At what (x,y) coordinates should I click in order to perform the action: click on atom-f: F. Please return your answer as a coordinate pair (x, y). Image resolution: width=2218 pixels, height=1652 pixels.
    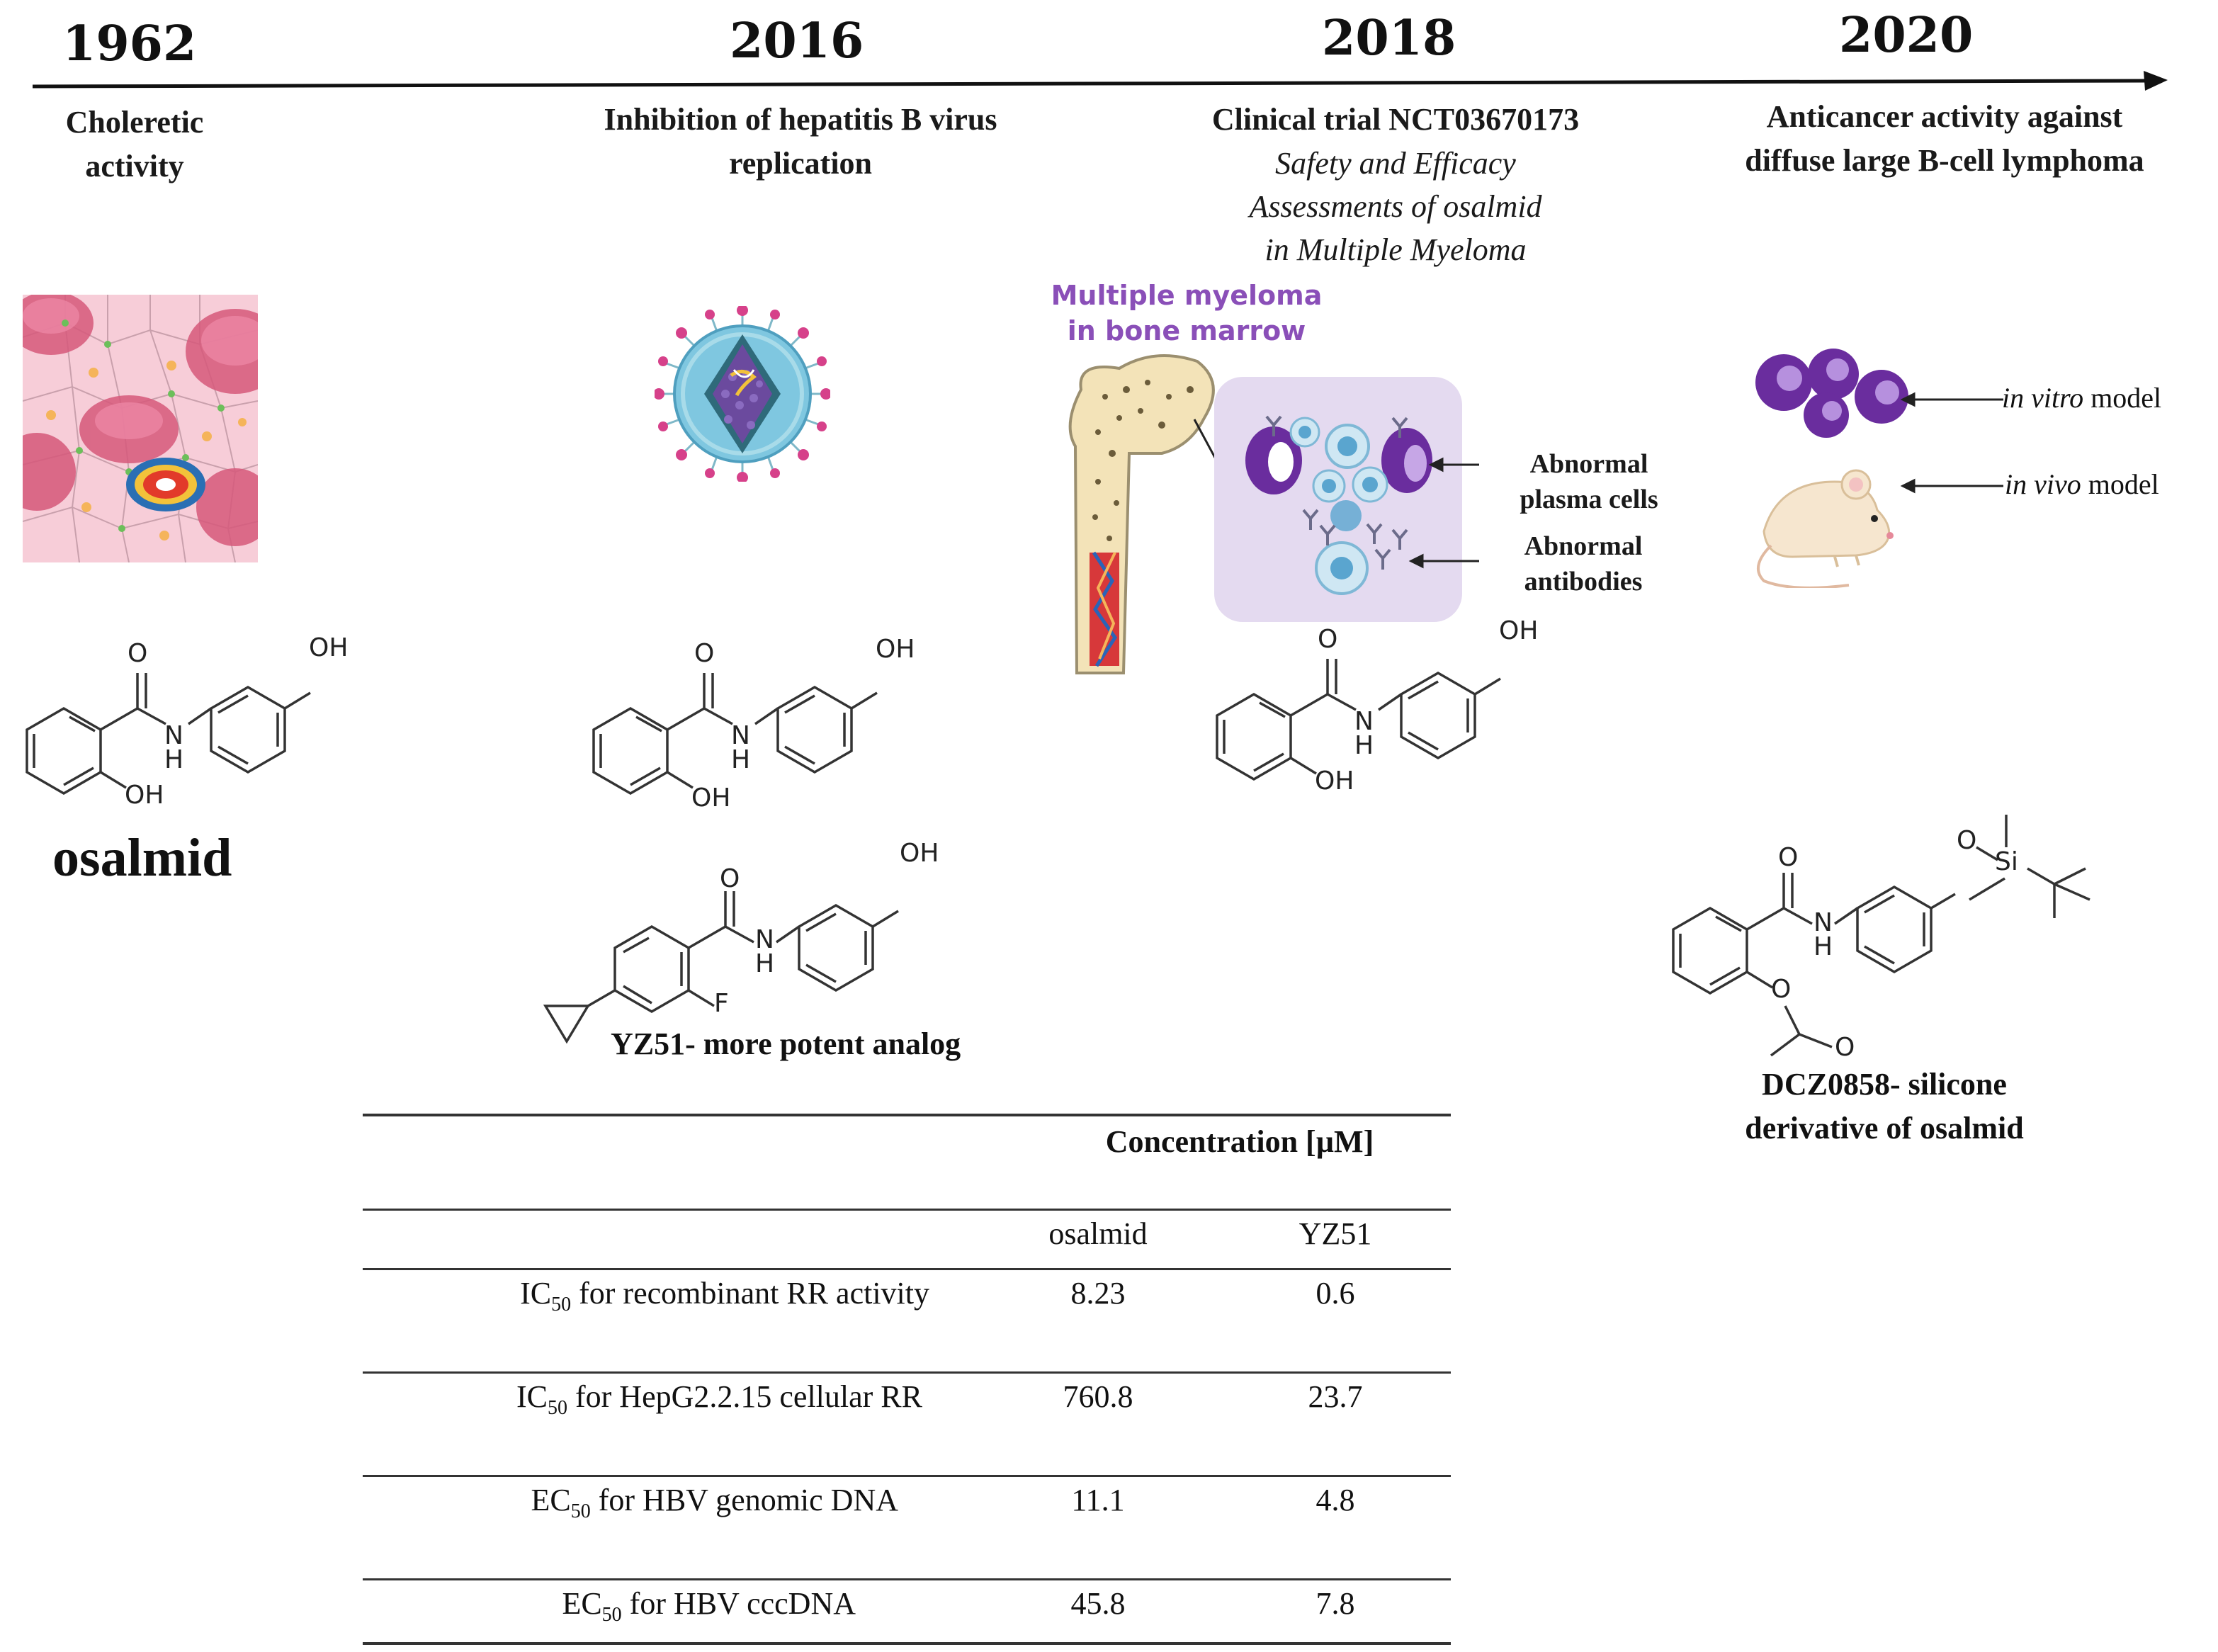
    Looking at the image, I should click on (721, 1003).